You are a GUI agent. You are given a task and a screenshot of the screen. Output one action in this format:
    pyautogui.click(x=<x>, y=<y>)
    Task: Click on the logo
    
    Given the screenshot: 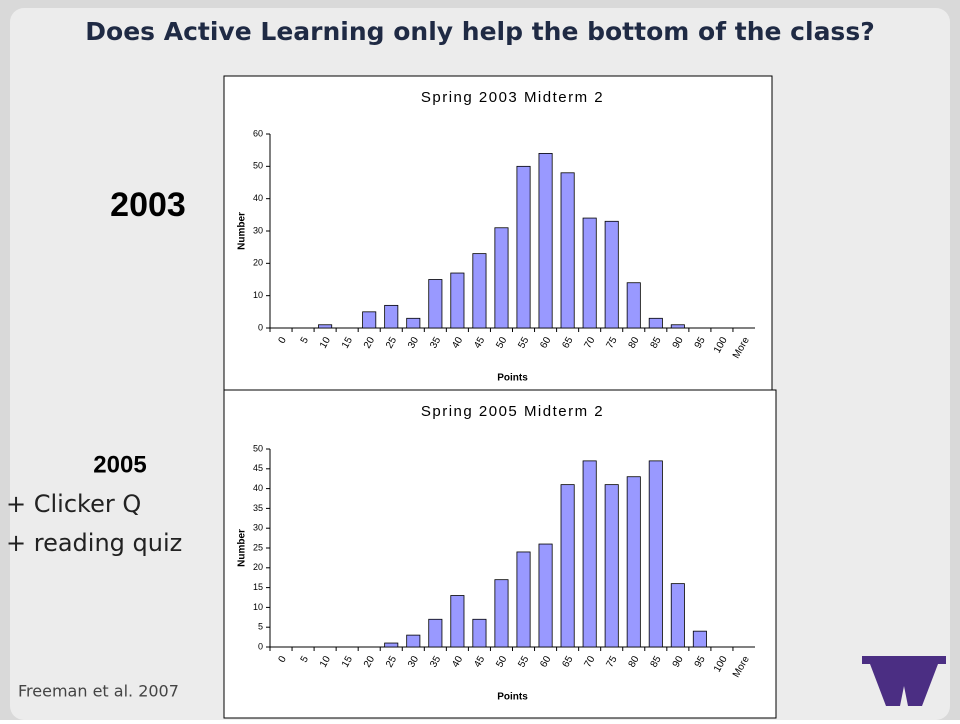 What is the action you would take?
    pyautogui.click(x=904, y=681)
    